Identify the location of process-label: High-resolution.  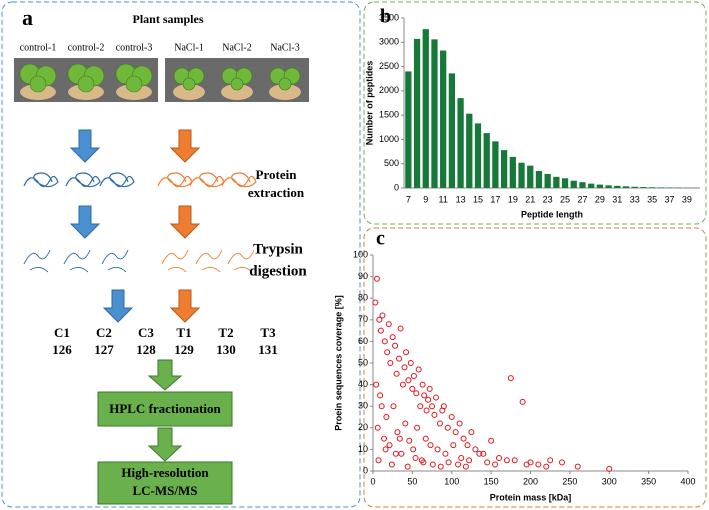
(165, 472).